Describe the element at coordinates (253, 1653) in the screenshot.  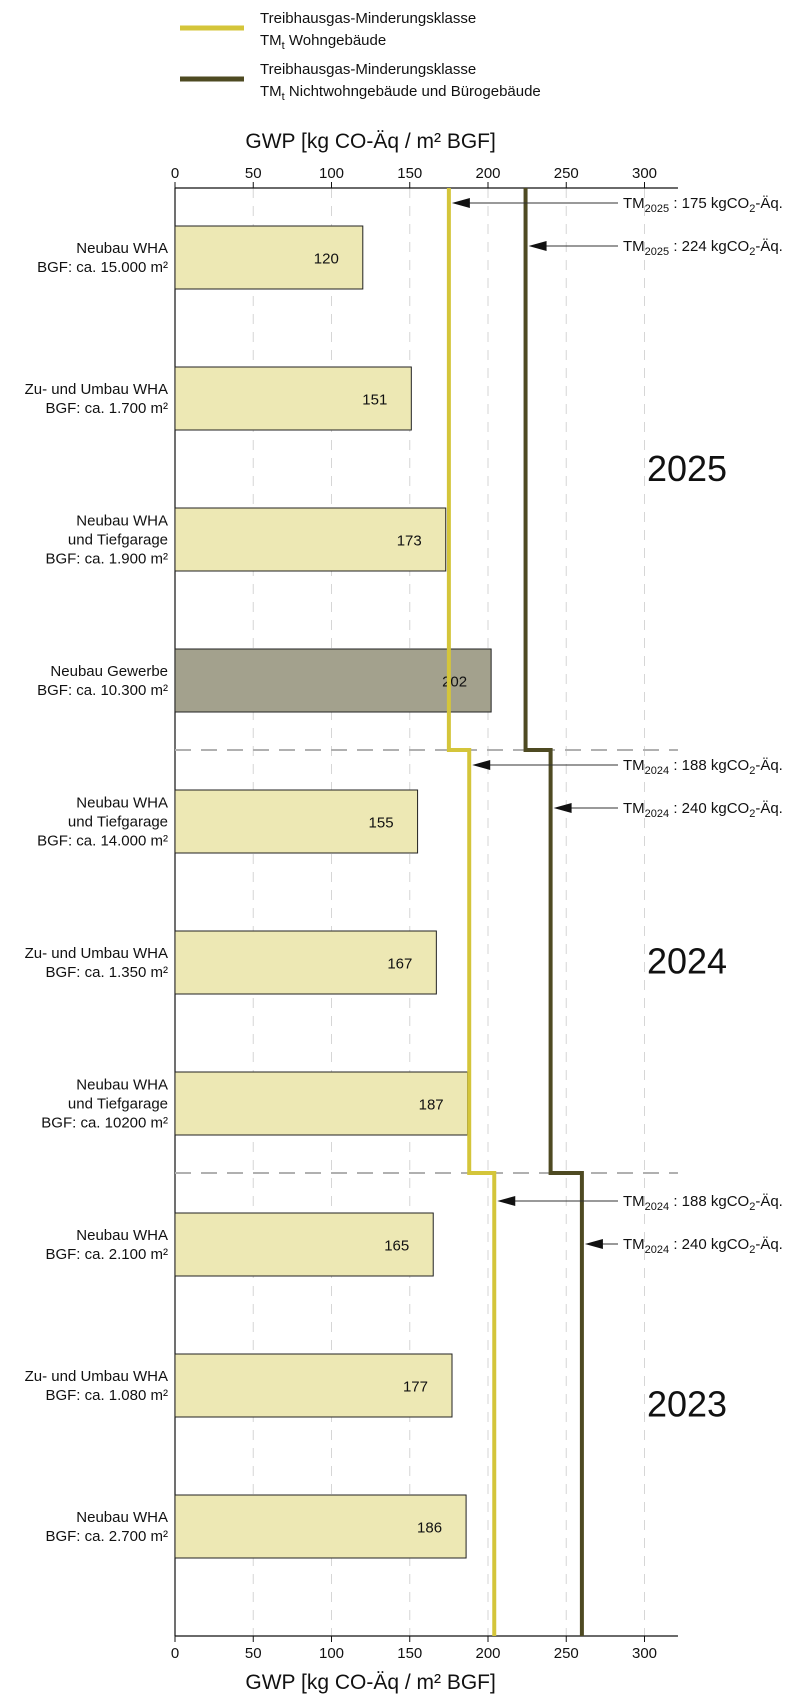
I see `x-tick-label-bottom: 50` at that location.